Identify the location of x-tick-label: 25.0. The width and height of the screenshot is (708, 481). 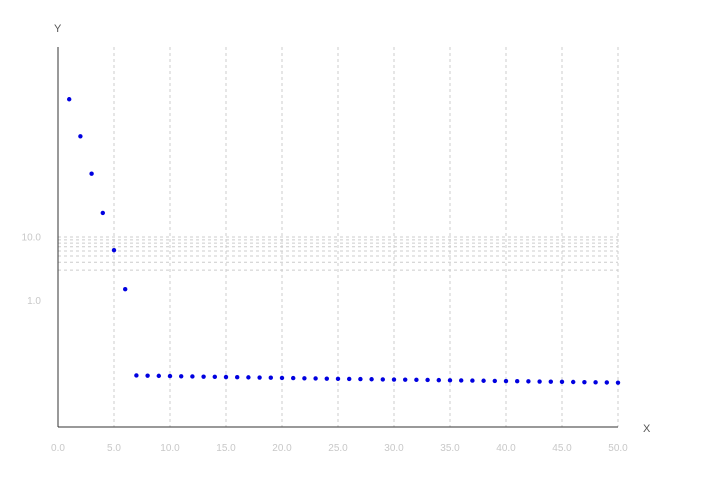
(338, 448).